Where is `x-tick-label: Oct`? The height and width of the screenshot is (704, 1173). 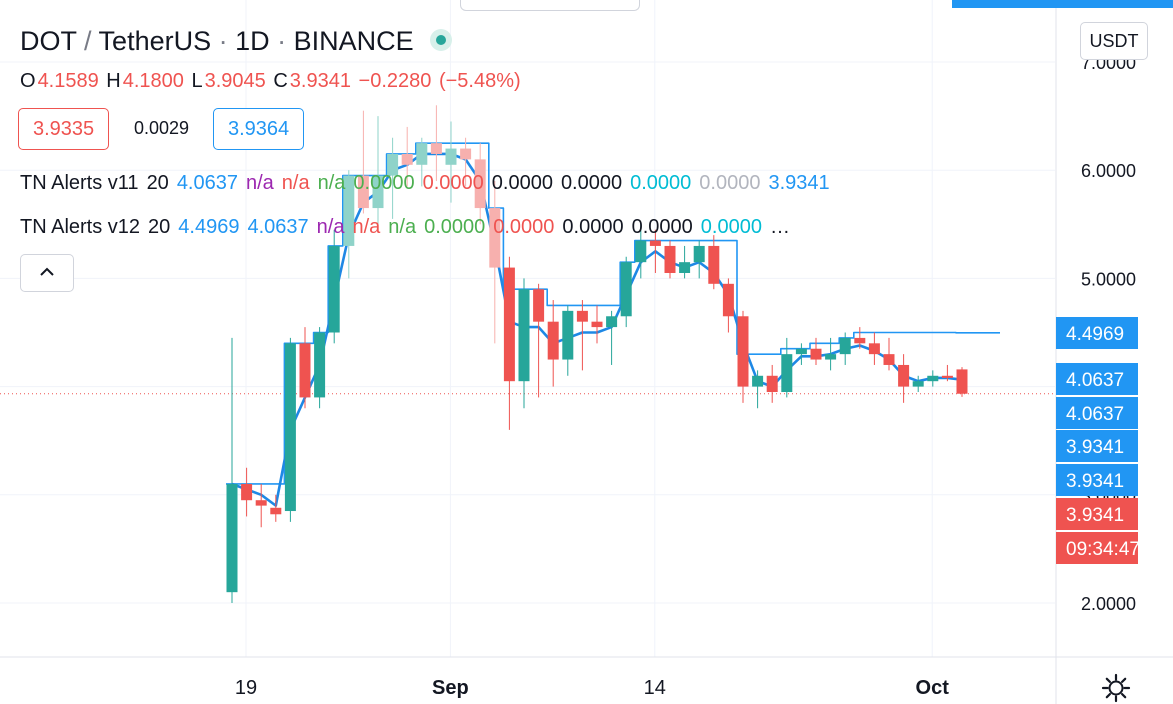 x-tick-label: Oct is located at coordinates (933, 688).